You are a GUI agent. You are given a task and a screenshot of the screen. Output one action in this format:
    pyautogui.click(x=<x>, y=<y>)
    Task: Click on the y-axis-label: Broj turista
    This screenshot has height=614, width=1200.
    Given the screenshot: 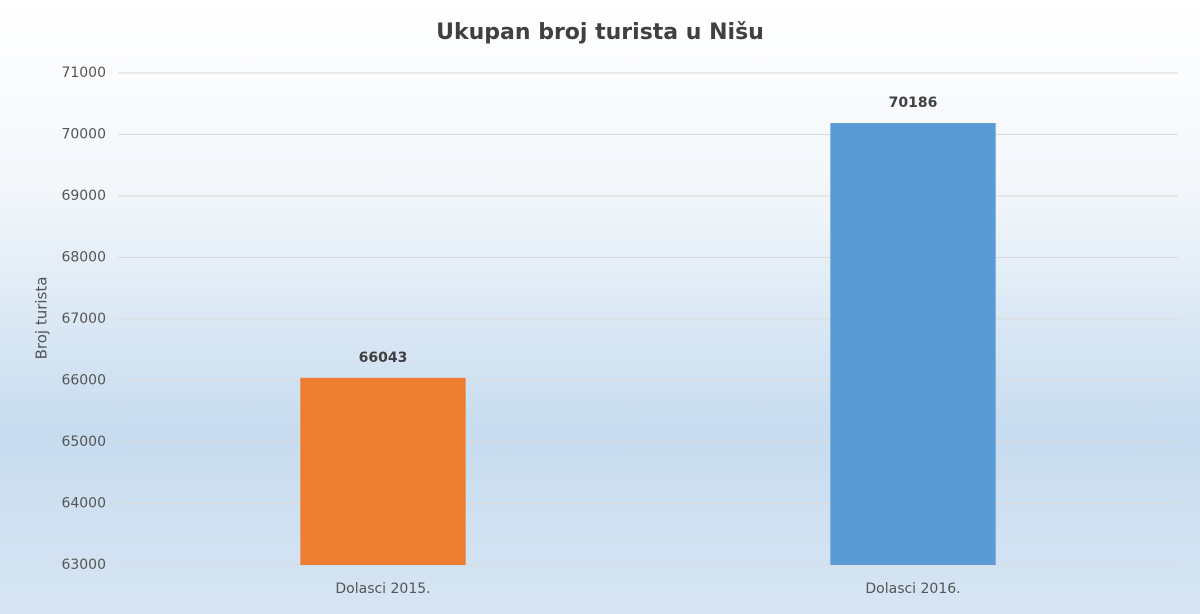 What is the action you would take?
    pyautogui.click(x=42, y=318)
    